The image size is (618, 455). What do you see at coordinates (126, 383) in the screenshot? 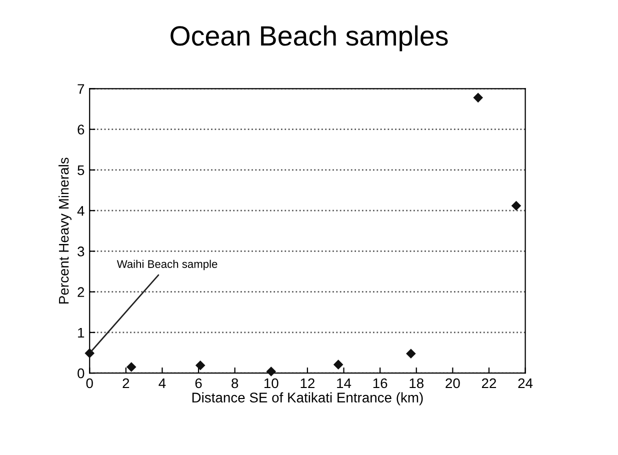
I see `x-tick-label: 2` at bounding box center [126, 383].